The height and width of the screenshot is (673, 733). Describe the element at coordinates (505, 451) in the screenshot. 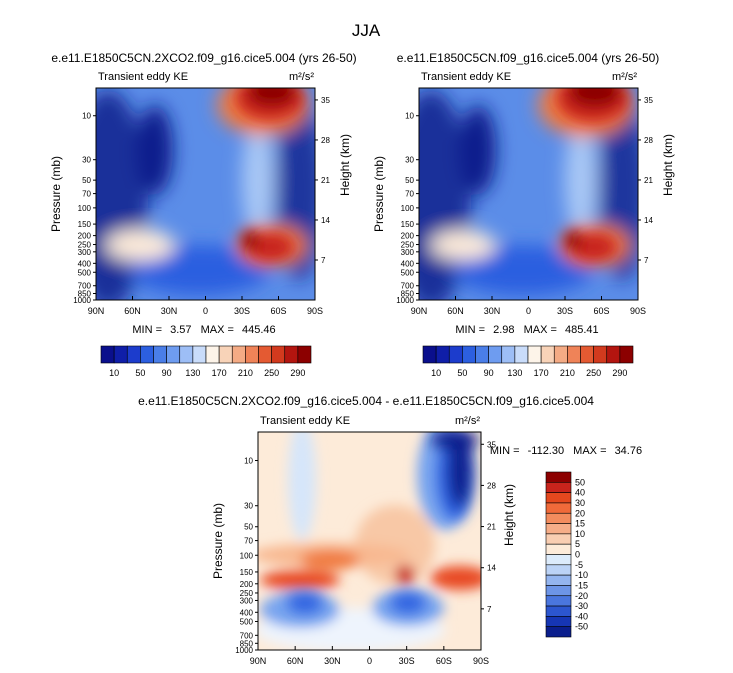

I see `panel-c-min-label: MIN =` at that location.